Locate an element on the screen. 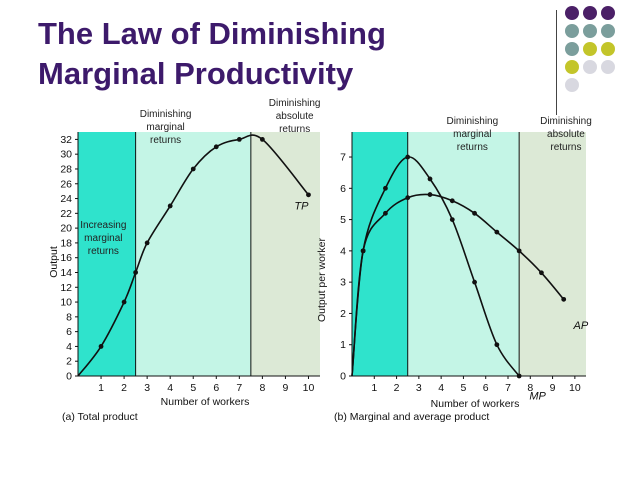 The width and height of the screenshot is (638, 479). y-tick-label: 0 is located at coordinates (343, 377).